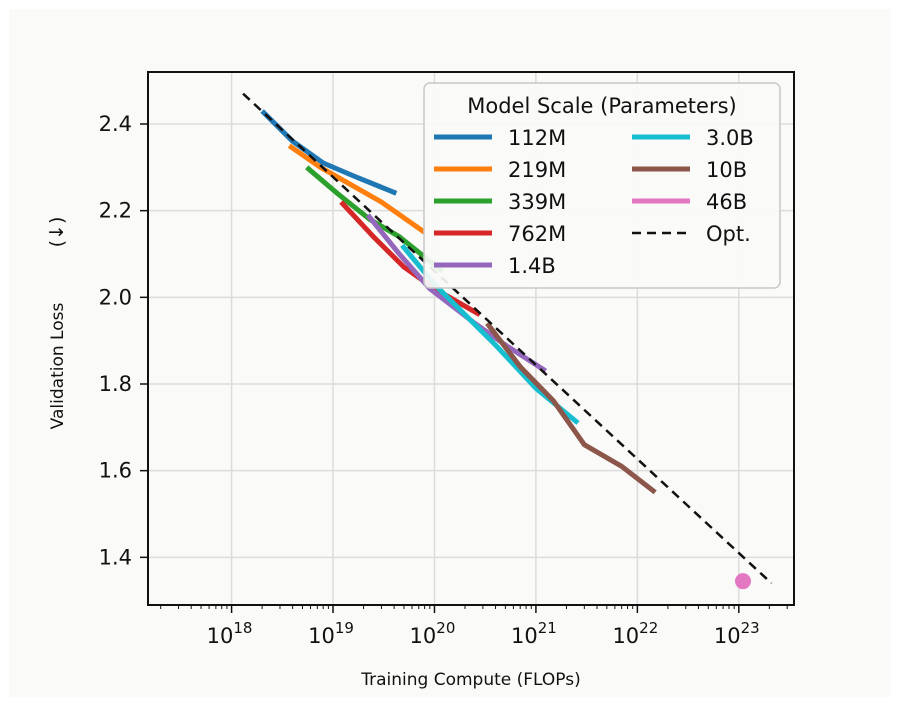 Image resolution: width=900 pixels, height=706 pixels. Describe the element at coordinates (433, 633) in the screenshot. I see `x-tick-label: 1020` at that location.